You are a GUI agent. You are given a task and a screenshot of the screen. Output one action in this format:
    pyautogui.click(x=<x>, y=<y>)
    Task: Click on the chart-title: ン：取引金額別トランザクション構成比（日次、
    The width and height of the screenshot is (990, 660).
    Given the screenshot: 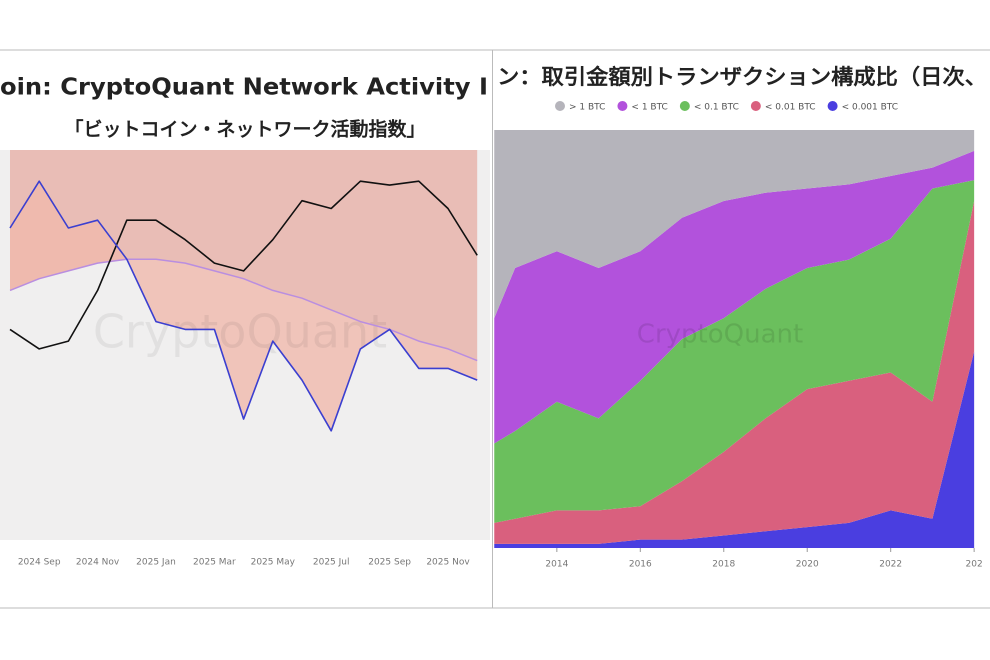 What is the action you would take?
    pyautogui.click(x=742, y=77)
    